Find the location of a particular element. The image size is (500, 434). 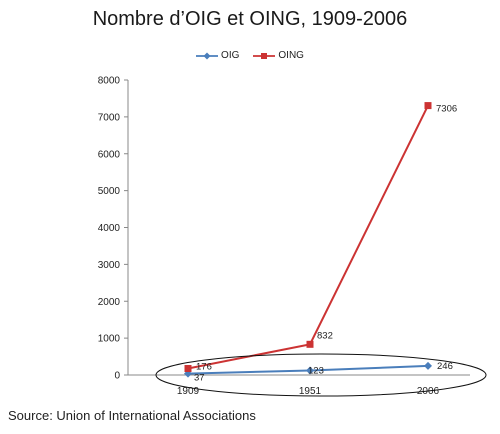

data-label-oing: 176 is located at coordinates (204, 367).